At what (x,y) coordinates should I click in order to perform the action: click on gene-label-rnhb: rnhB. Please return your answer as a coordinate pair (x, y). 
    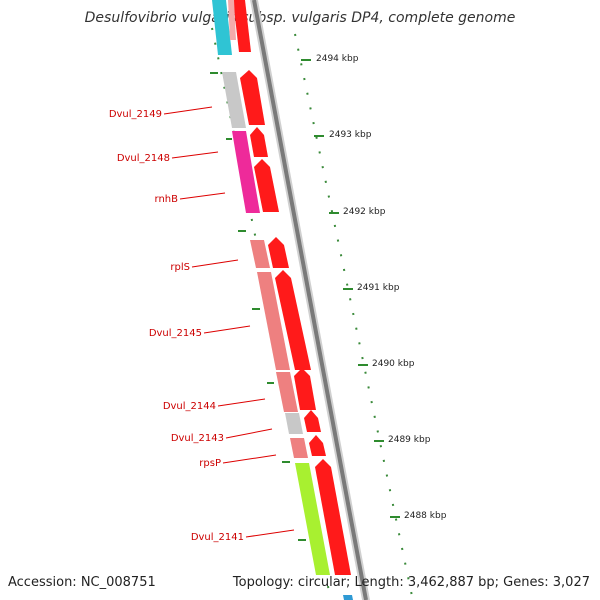
    Looking at the image, I should click on (167, 199).